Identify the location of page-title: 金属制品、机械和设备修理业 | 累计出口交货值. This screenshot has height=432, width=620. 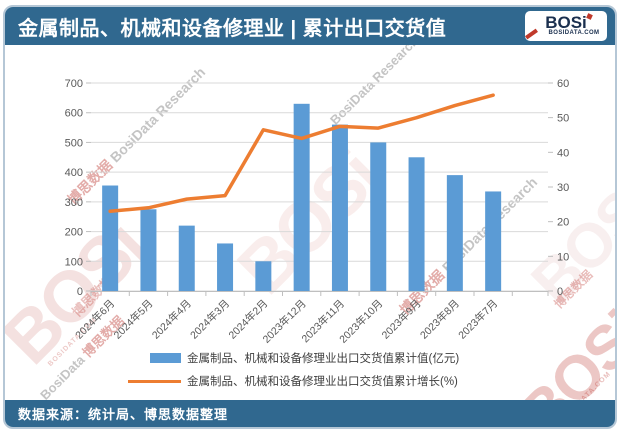
(232, 28).